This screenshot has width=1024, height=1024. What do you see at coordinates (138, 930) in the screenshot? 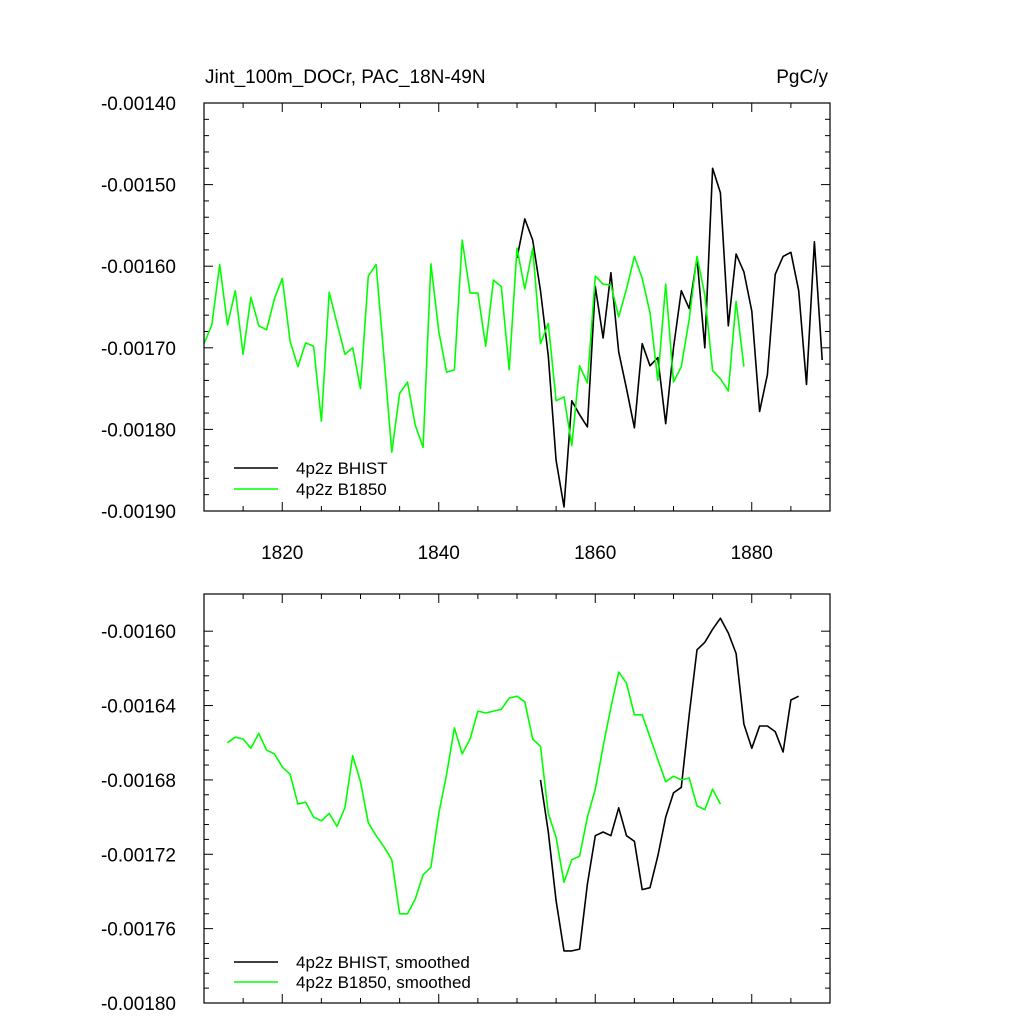
I see `y-tick-label: -0.00176` at bounding box center [138, 930].